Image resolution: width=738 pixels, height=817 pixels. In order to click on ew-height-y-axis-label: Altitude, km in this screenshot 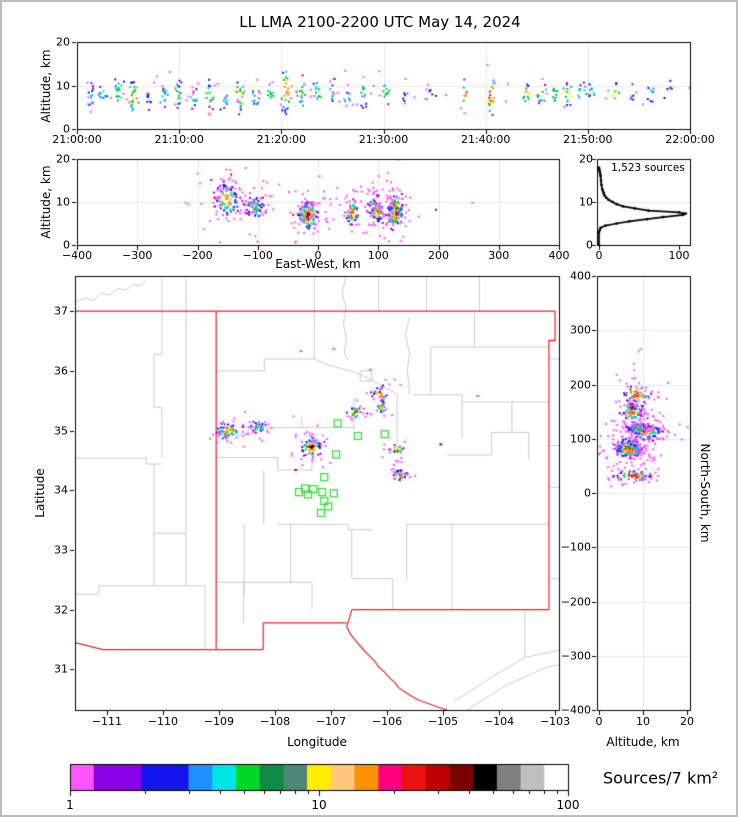, I will do `click(46, 202)`.